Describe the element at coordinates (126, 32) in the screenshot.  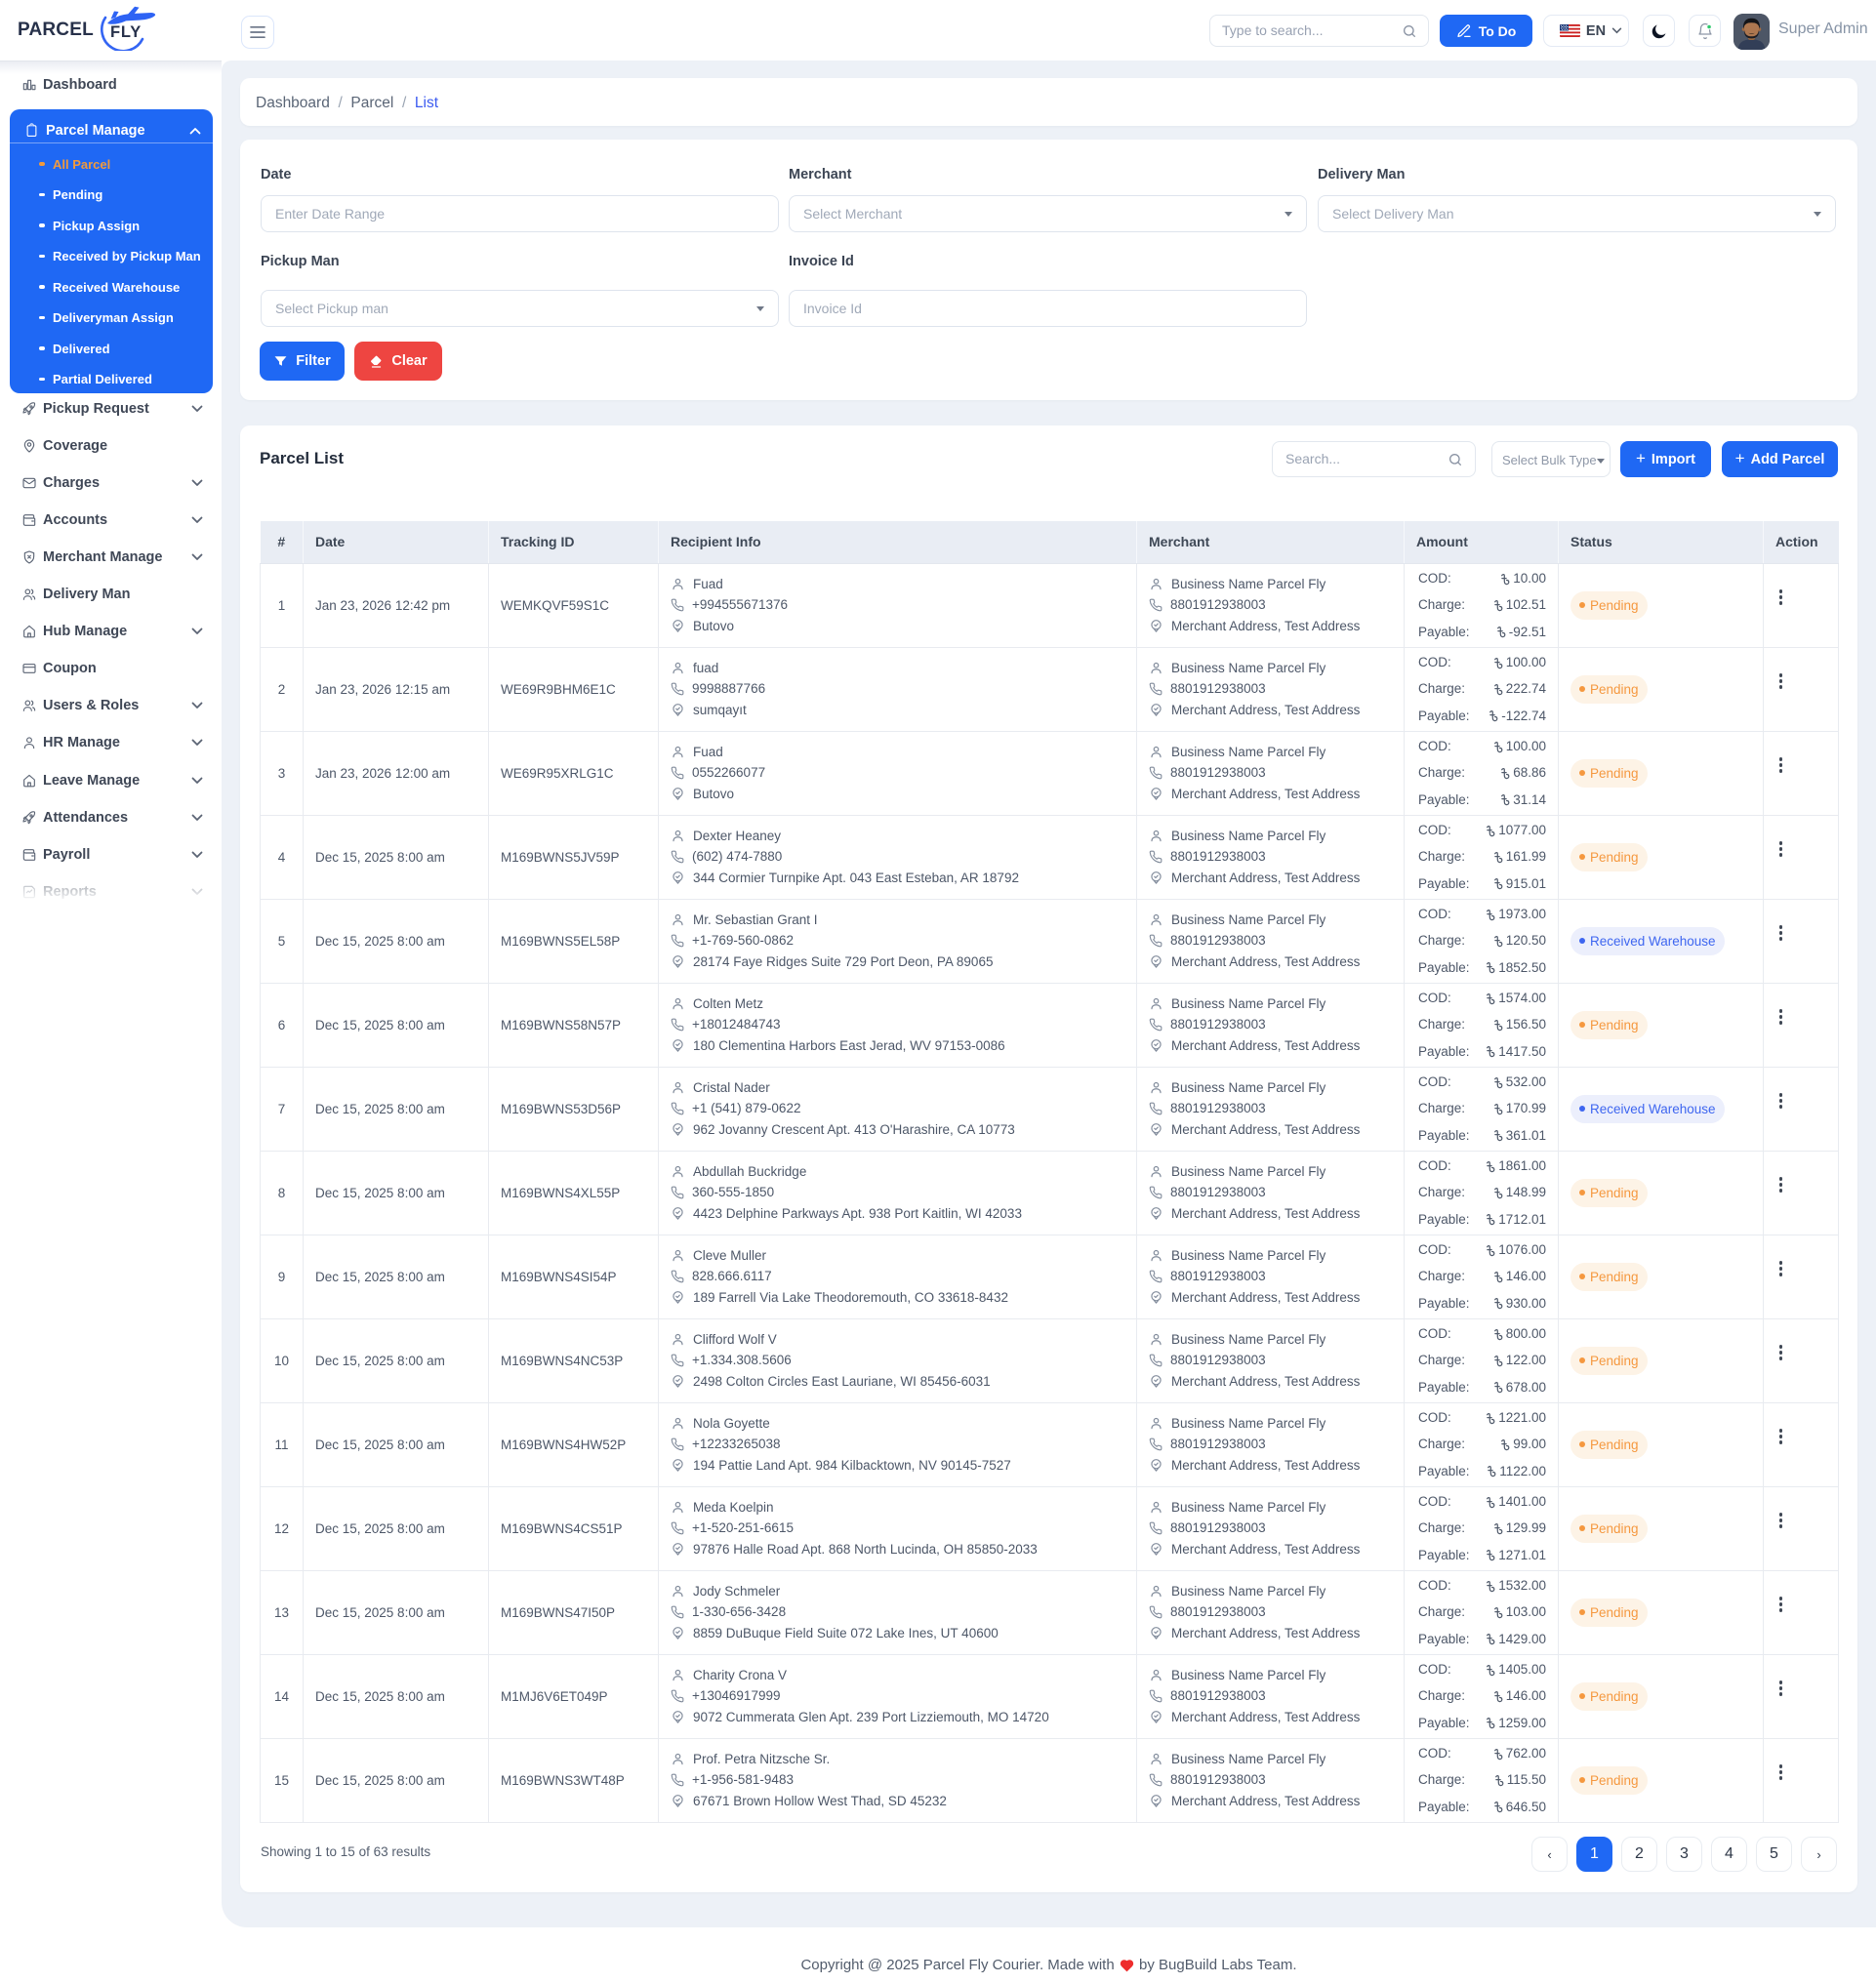
I see `svg-text: FLY` at that location.